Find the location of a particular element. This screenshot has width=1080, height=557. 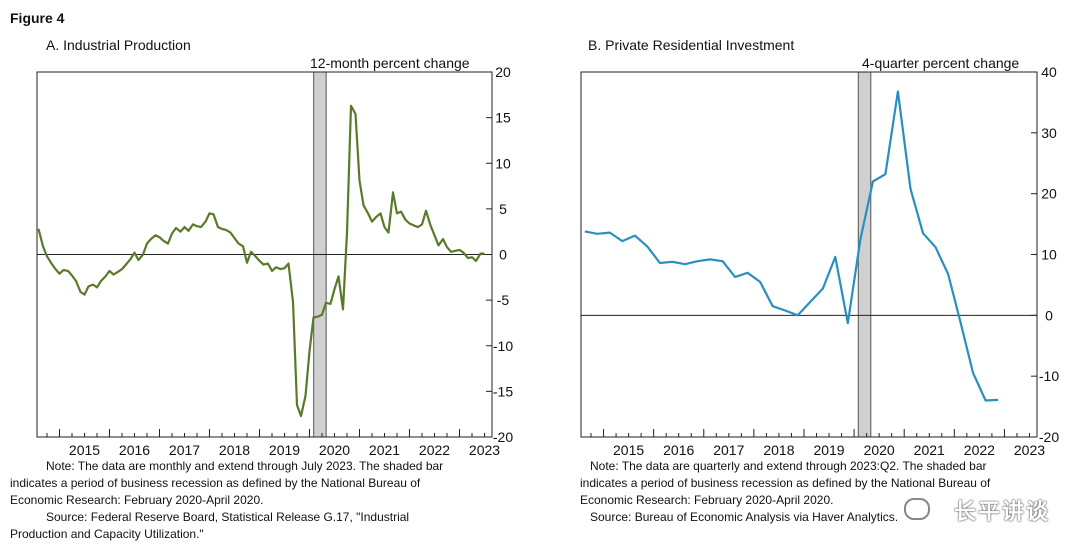

panel-b-y-tick-label: 10 is located at coordinates (1049, 255).